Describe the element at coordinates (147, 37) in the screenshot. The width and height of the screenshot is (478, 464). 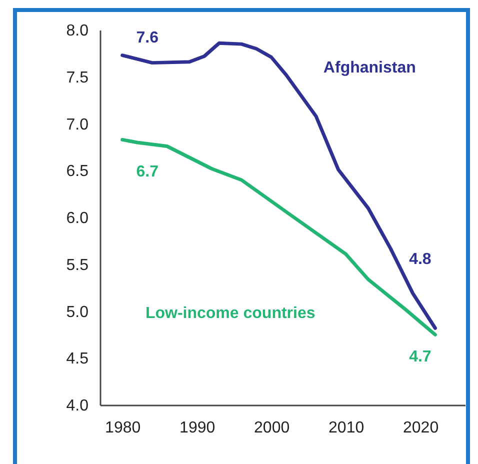
I see `annotation: 7.6` at that location.